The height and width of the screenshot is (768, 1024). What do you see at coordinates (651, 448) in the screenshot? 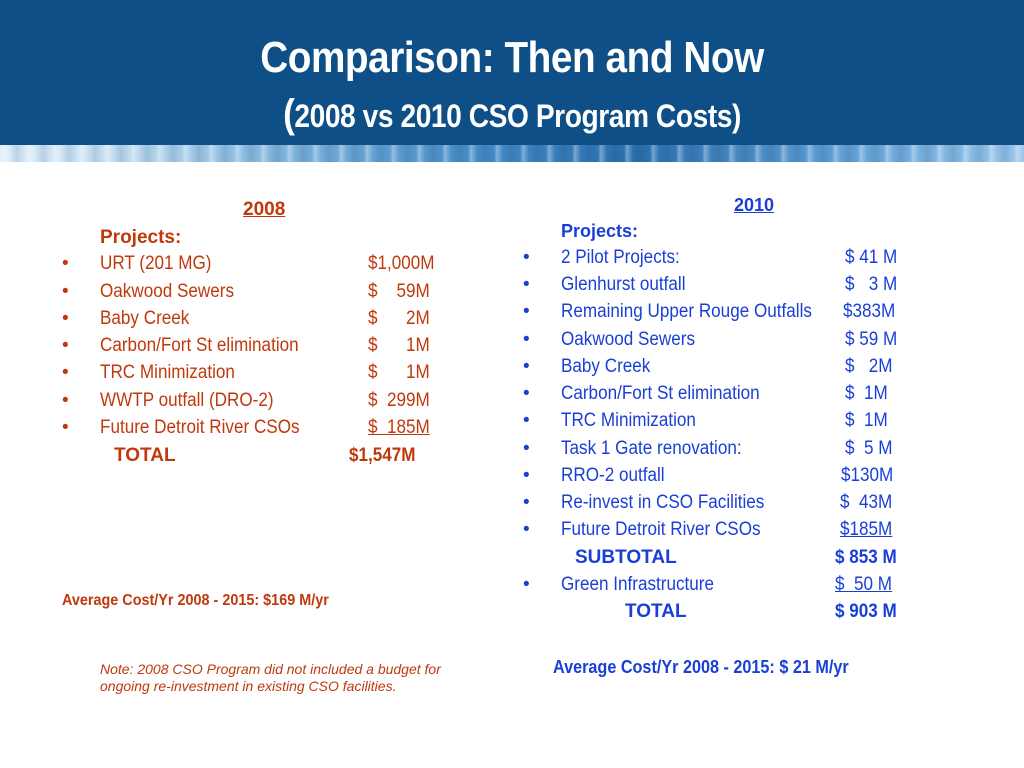
I see `item-label: Task 1 Gate renovation:` at bounding box center [651, 448].